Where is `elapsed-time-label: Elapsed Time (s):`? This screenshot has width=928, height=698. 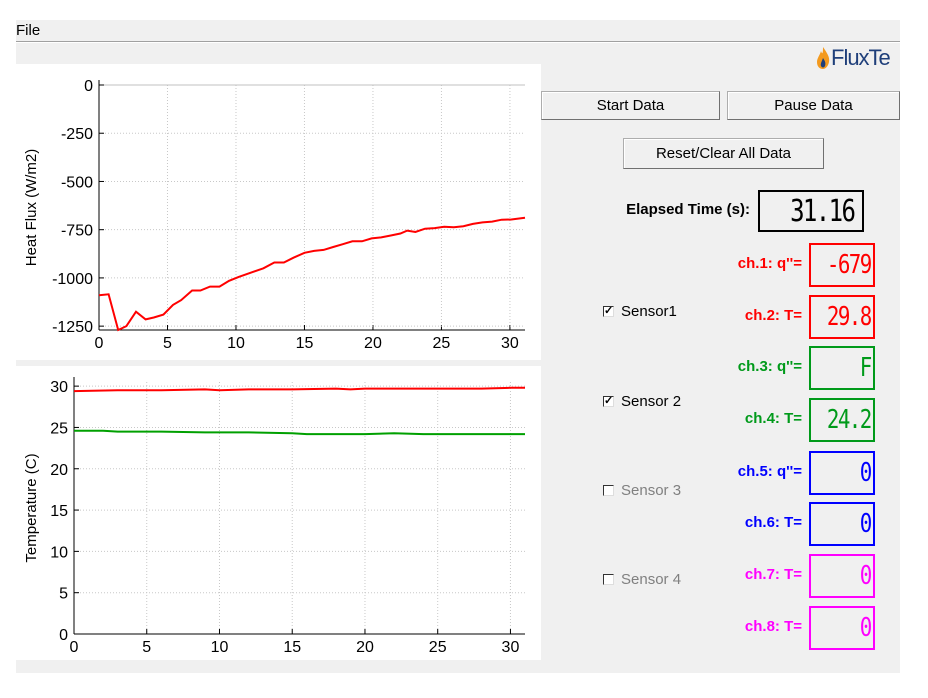
elapsed-time-label: Elapsed Time (s): is located at coordinates (688, 209).